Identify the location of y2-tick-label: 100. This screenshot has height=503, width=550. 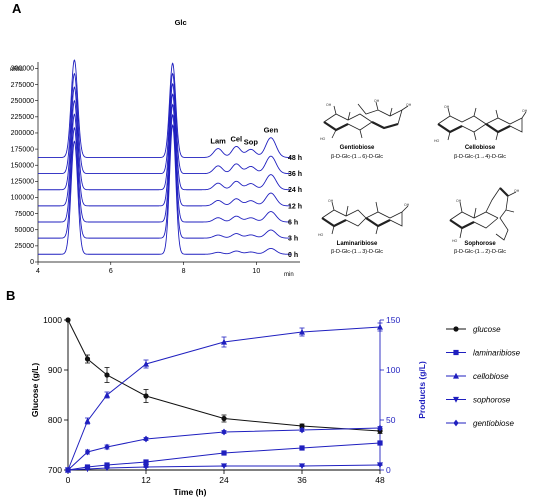
(393, 370).